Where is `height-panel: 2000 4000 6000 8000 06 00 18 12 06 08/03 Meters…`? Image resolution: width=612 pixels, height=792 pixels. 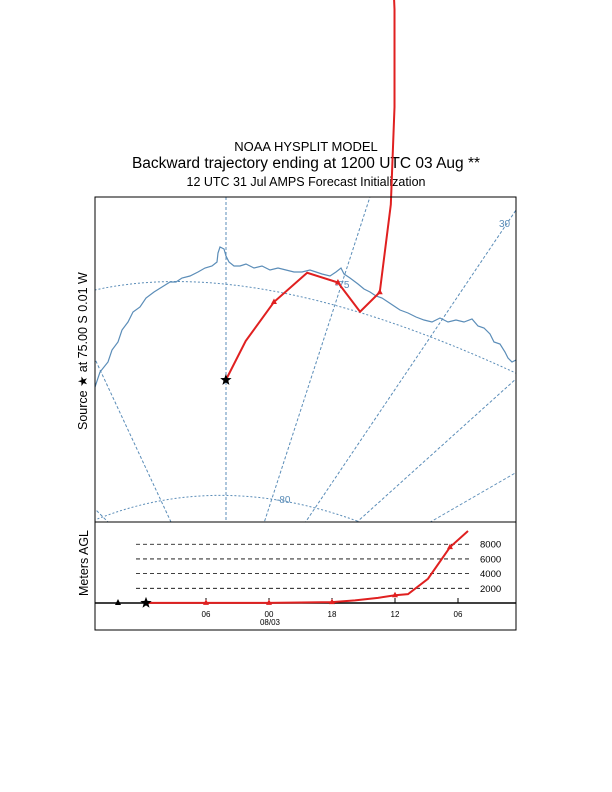
height-panel: 2000 4000 6000 8000 06 00 18 12 06 08/03 Meters… is located at coordinates (297, 576).